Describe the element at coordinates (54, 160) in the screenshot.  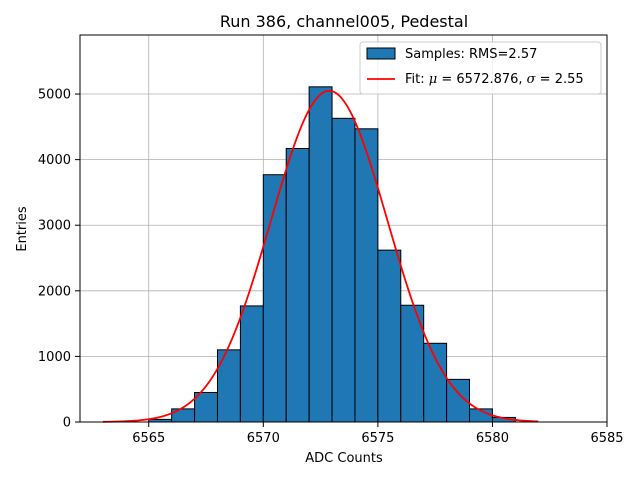
I see `y-tick-label-4: 4000` at that location.